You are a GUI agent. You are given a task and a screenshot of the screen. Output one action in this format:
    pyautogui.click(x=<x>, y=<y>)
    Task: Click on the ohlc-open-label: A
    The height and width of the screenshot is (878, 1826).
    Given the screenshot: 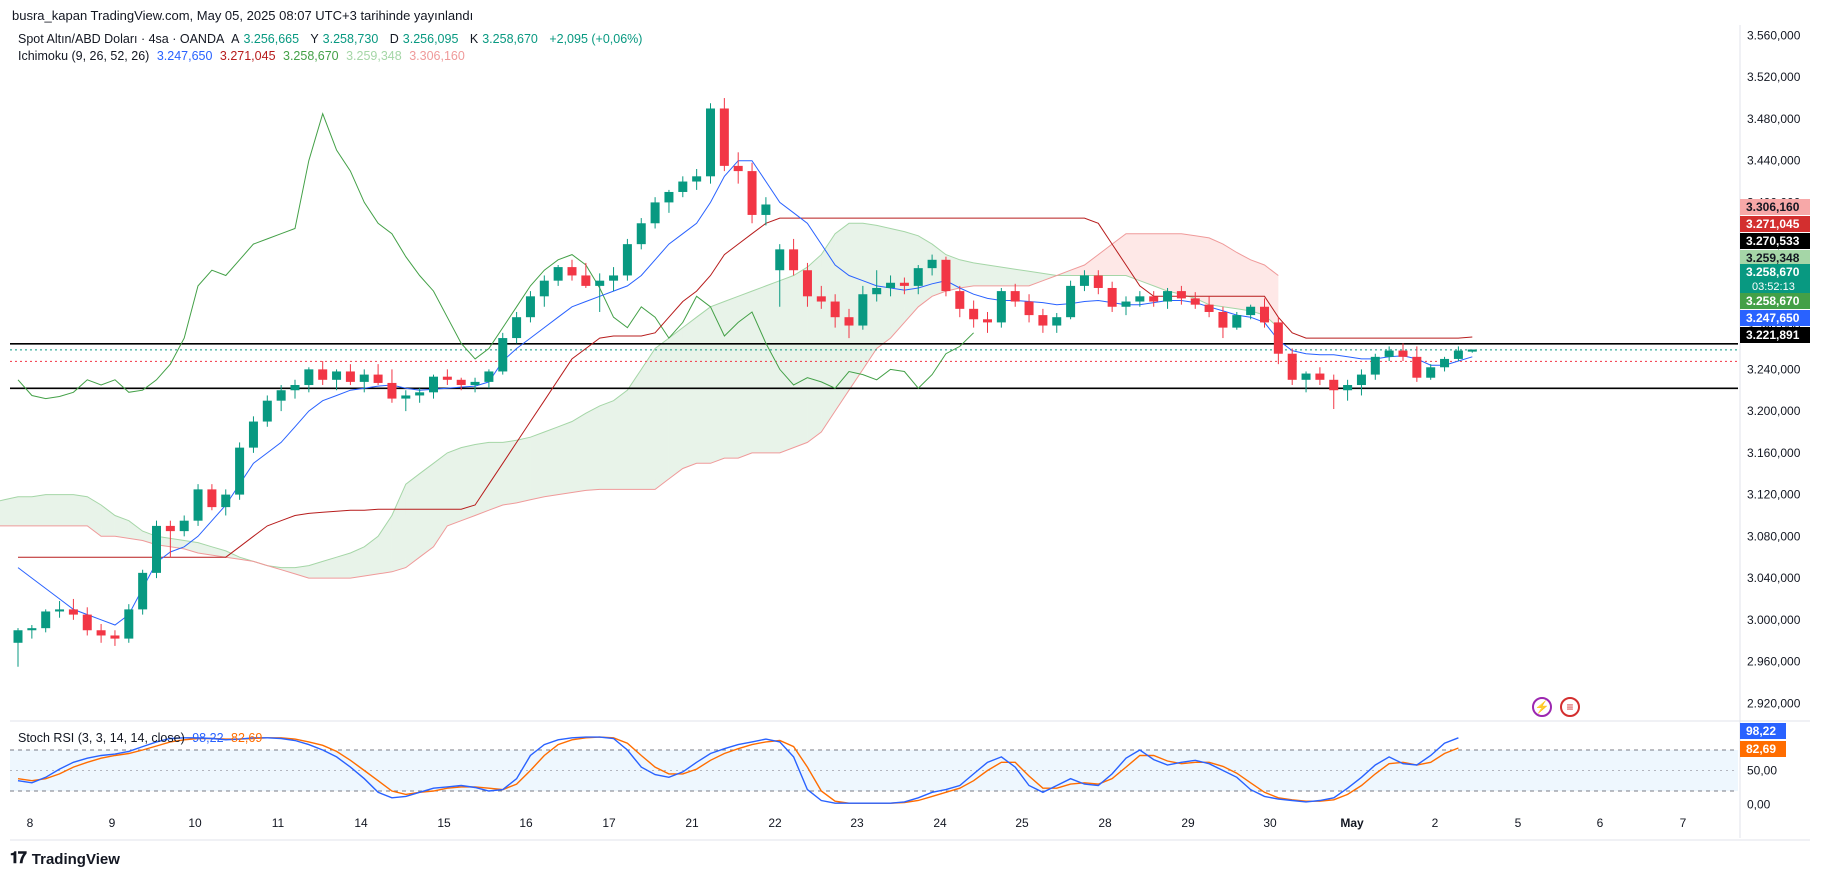 What is the action you would take?
    pyautogui.click(x=235, y=39)
    